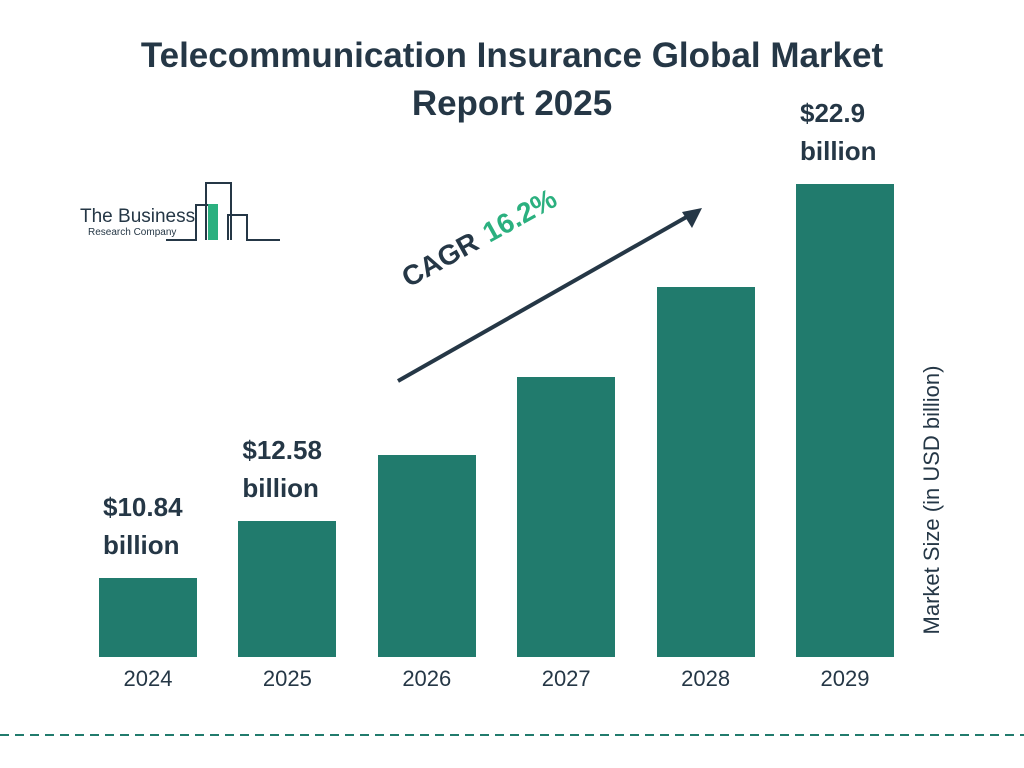  I want to click on x-tick-label: 2029, so click(845, 678).